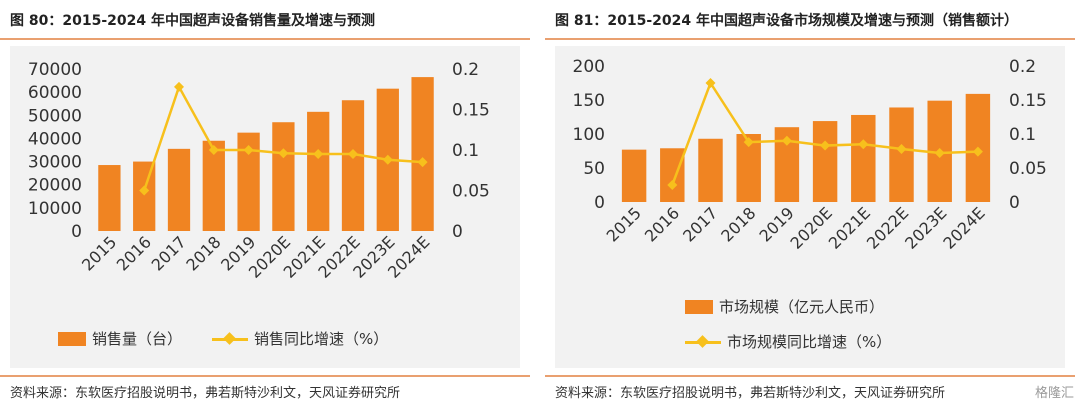 This screenshot has width=1080, height=409. Describe the element at coordinates (55, 186) in the screenshot. I see `y-tick-label: 20000` at that location.